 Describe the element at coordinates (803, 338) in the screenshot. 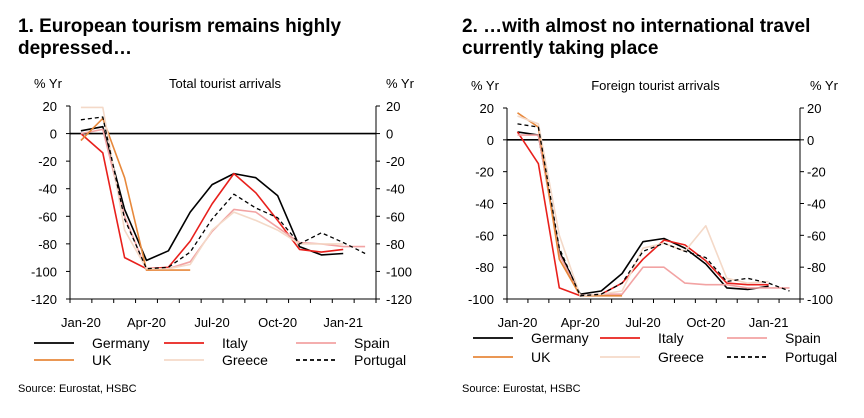

I see `chart2-legend-label-spain: Spain` at that location.